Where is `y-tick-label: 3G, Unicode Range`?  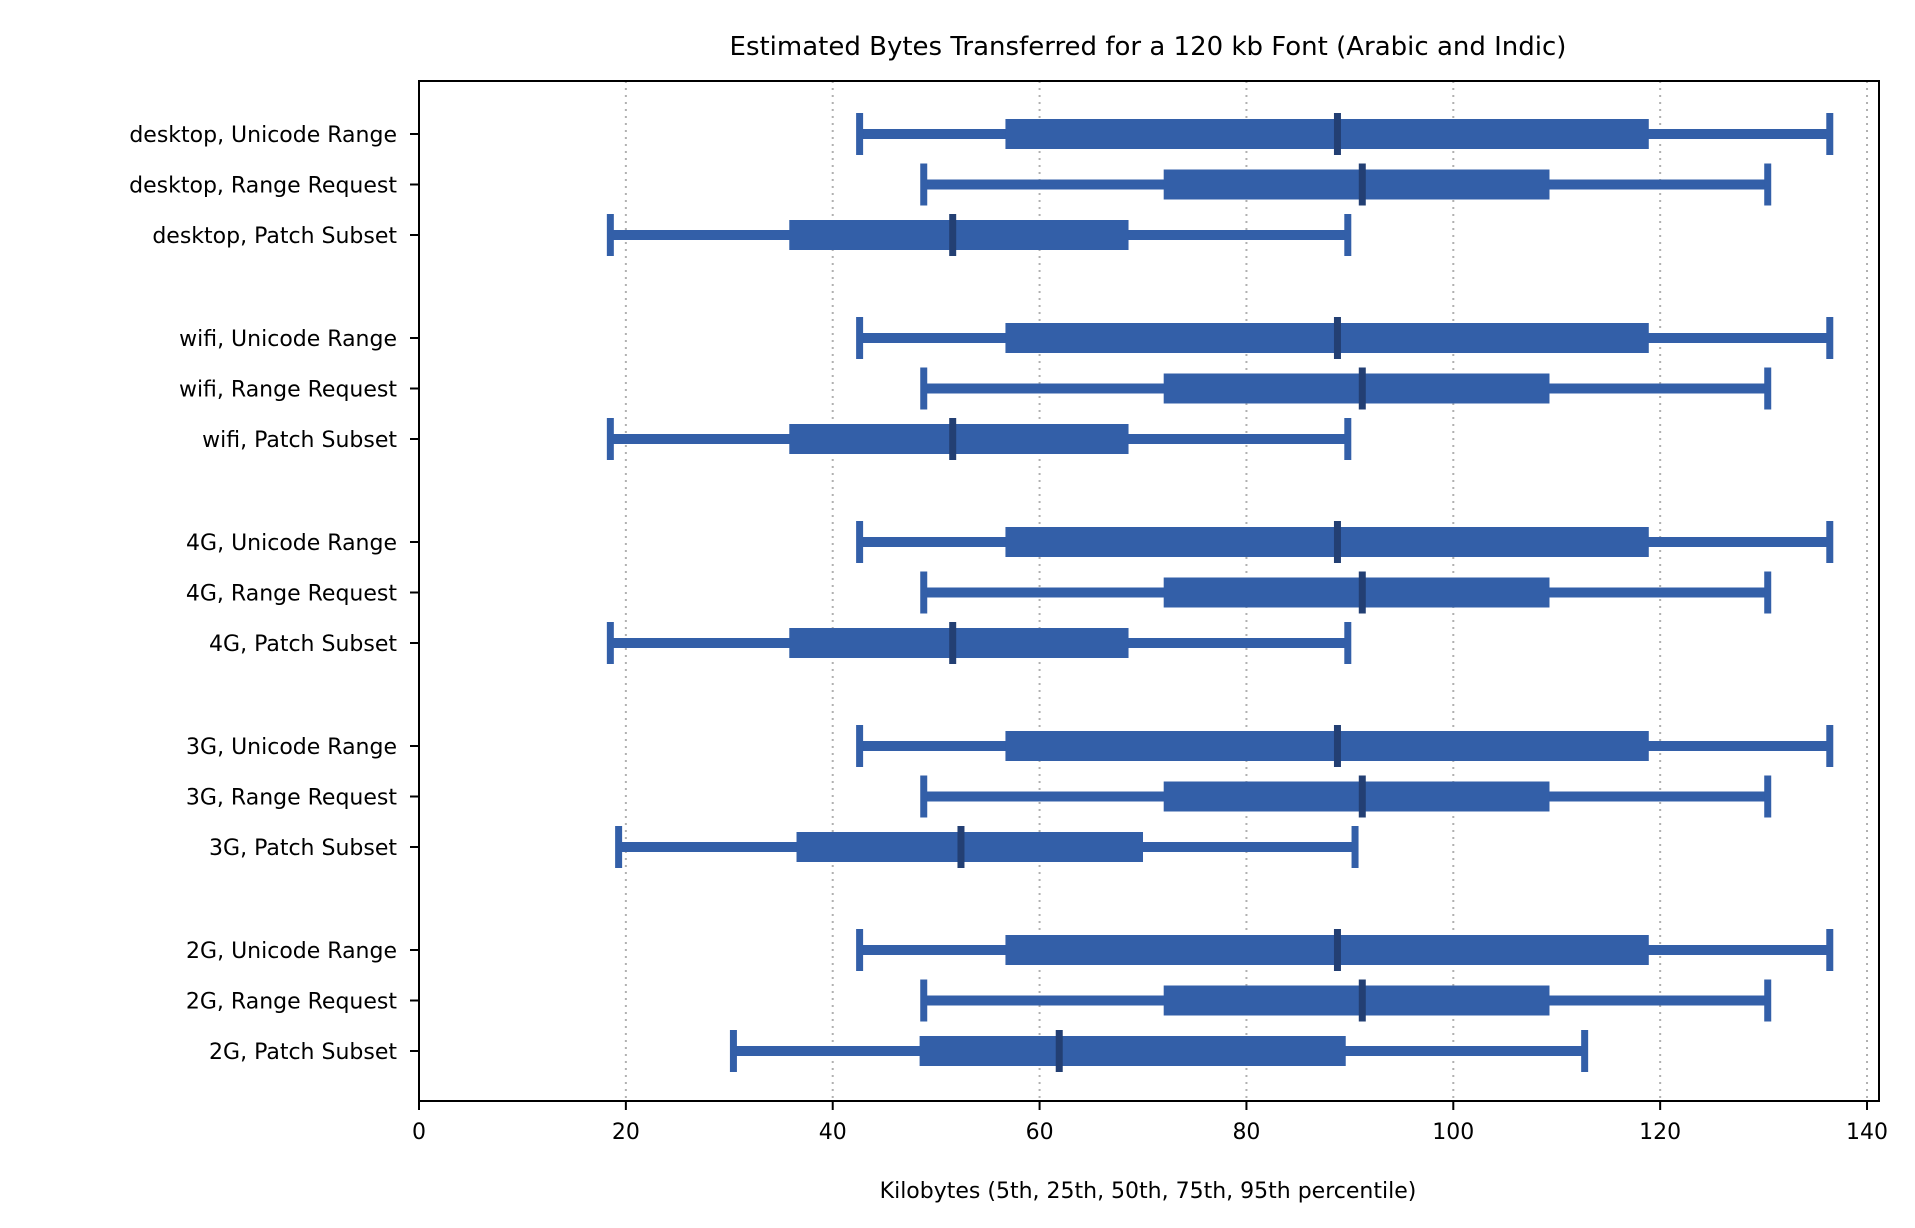 y-tick-label: 3G, Unicode Range is located at coordinates (291, 747).